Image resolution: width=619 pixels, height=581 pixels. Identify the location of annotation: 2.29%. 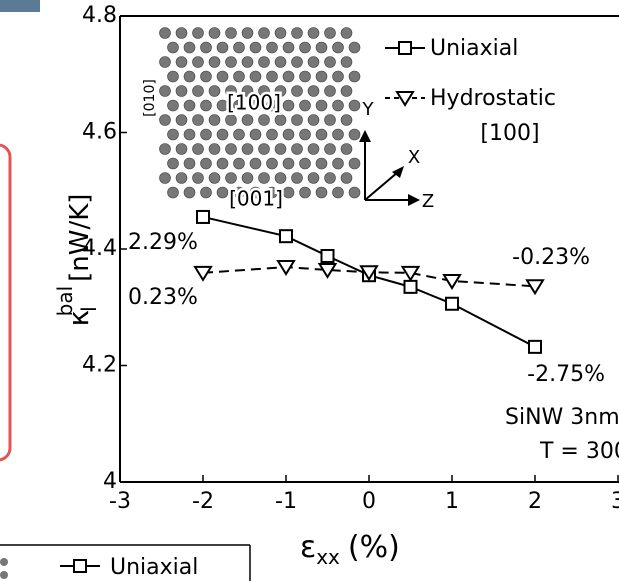
(163, 242).